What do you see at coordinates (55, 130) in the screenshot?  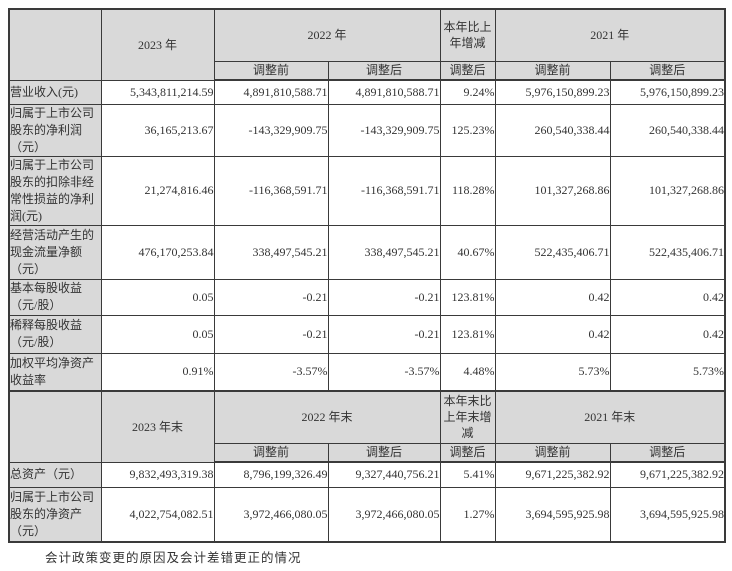 I see `row-label: 归属于上市公司股东的净利润（元）` at bounding box center [55, 130].